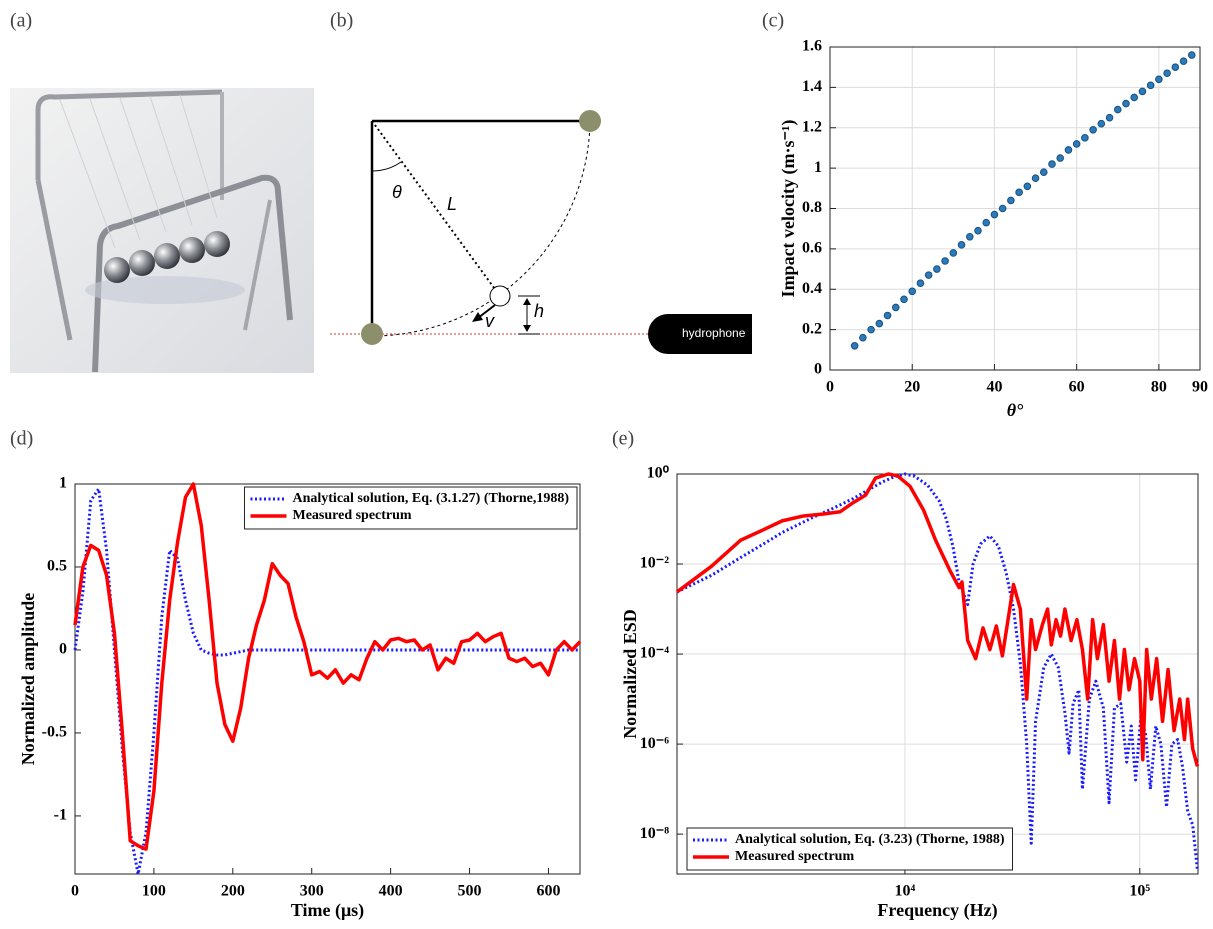  Describe the element at coordinates (1200, 387) in the screenshot. I see `x-tick-label: 90` at that location.